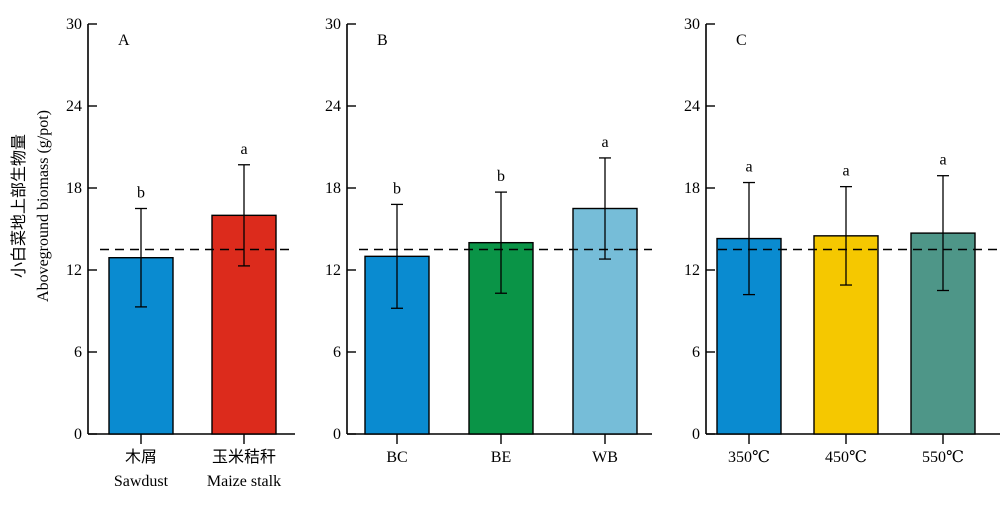 The height and width of the screenshot is (505, 1000). Describe the element at coordinates (43, 206) in the screenshot. I see `y-axis-title-english: Aboveground biomass (g/pot)` at that location.